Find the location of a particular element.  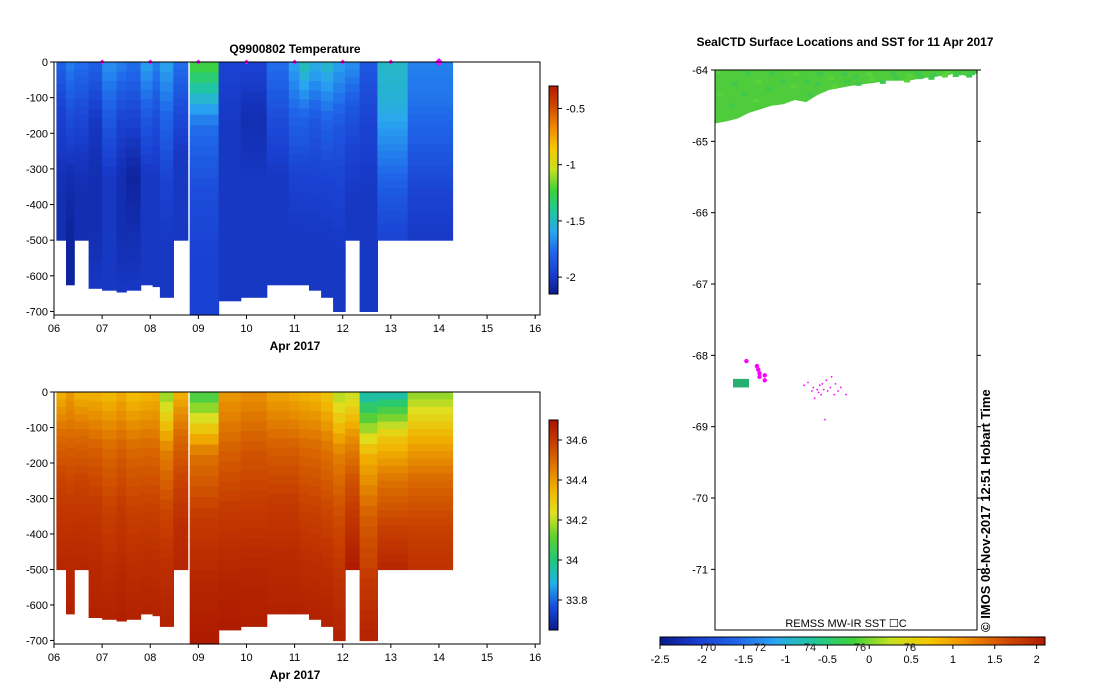

salinity-y-tick-label: -400 is located at coordinates (37, 535).